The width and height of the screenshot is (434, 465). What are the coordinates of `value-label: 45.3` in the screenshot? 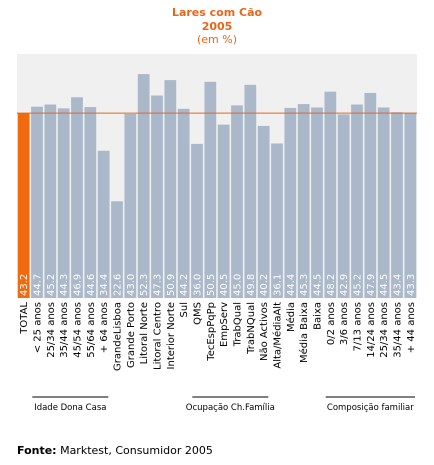 It's located at (304, 285).